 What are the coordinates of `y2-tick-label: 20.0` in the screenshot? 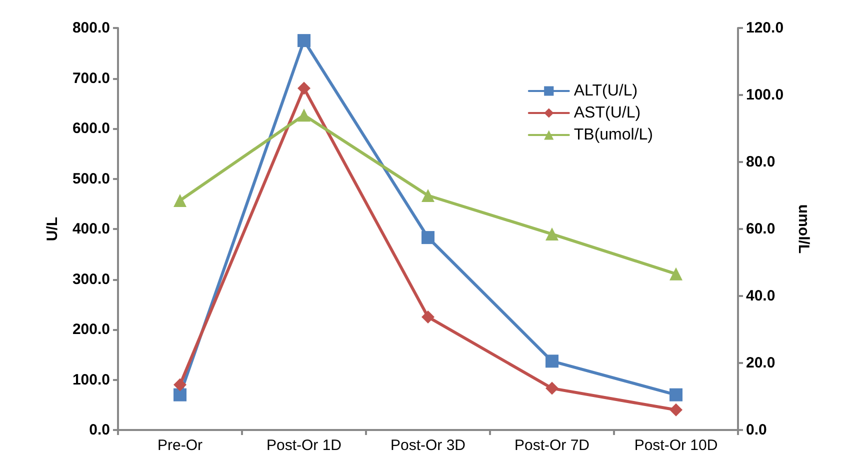 It's located at (761, 363).